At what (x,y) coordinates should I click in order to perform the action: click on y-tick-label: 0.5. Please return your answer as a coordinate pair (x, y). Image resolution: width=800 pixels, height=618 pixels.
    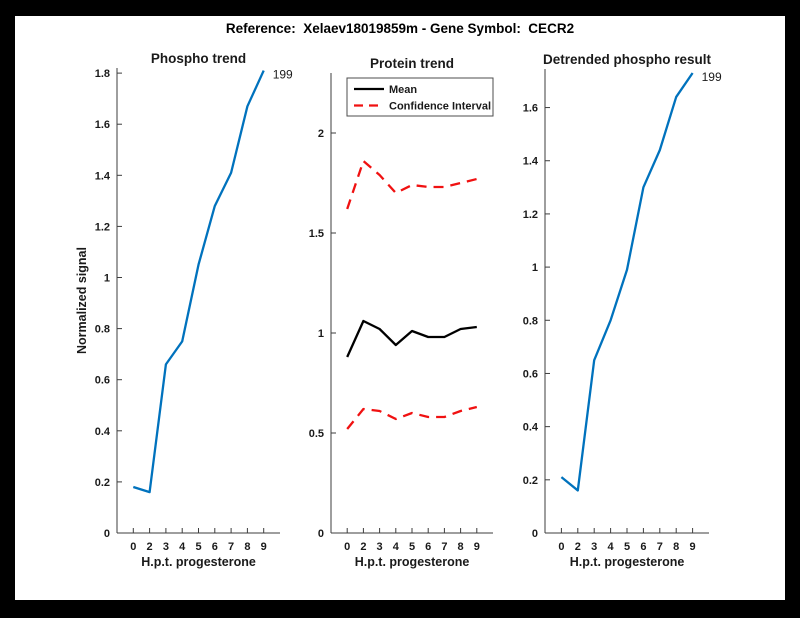
    Looking at the image, I should click on (316, 434).